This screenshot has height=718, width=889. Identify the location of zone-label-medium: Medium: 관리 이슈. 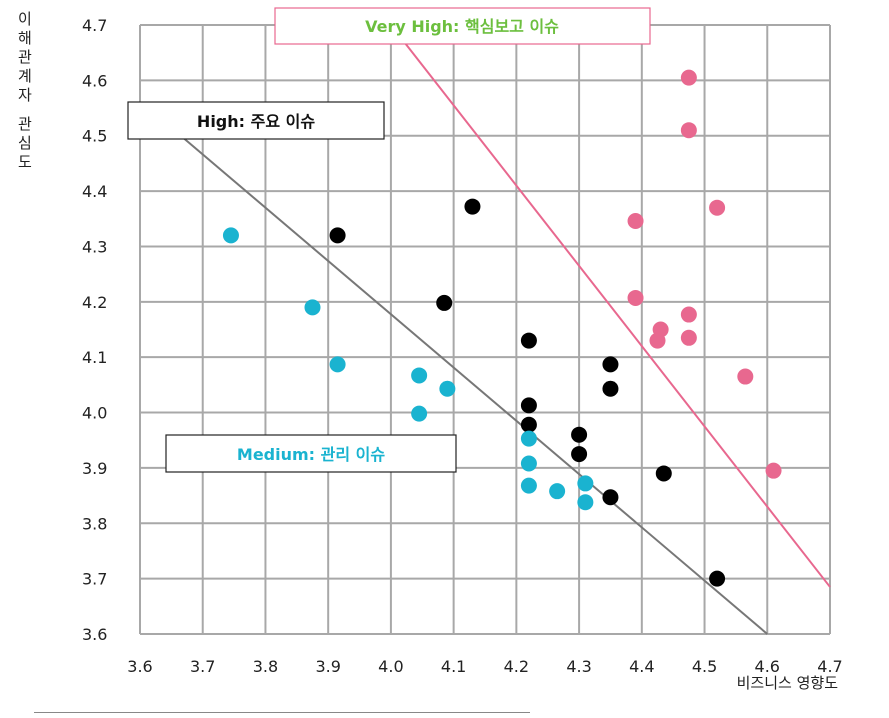
(311, 453).